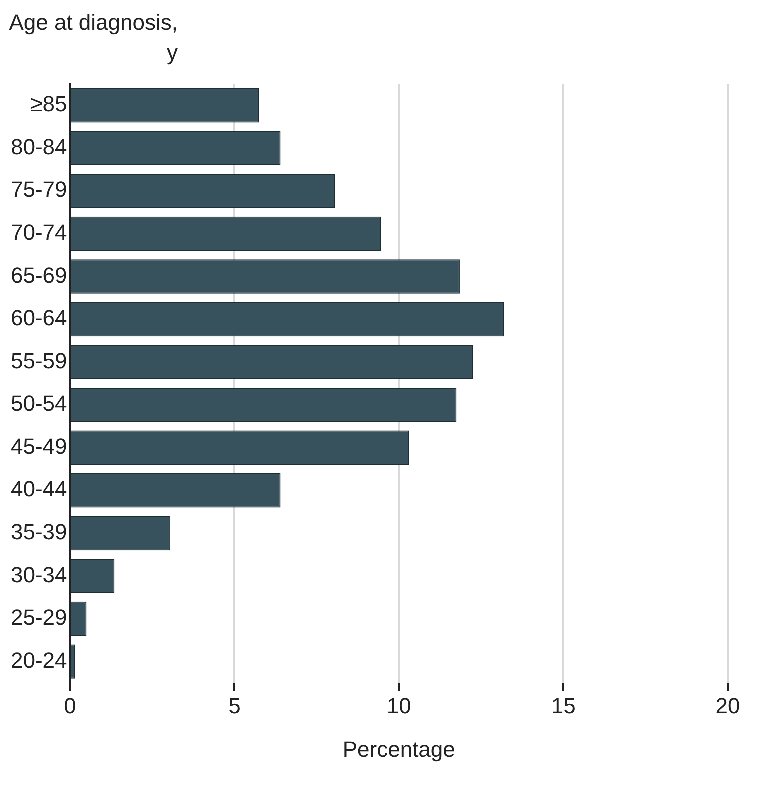  Describe the element at coordinates (39, 532) in the screenshot. I see `y-tick-label: 35-39` at that location.